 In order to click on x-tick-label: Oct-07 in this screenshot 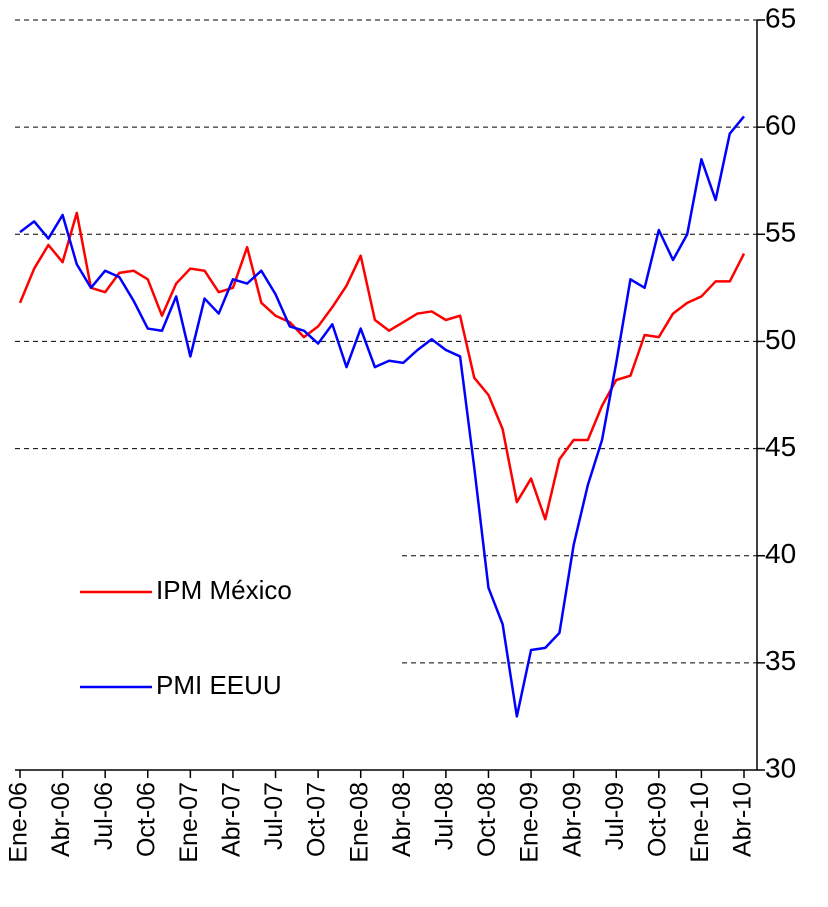, I will do `click(317, 819)`.